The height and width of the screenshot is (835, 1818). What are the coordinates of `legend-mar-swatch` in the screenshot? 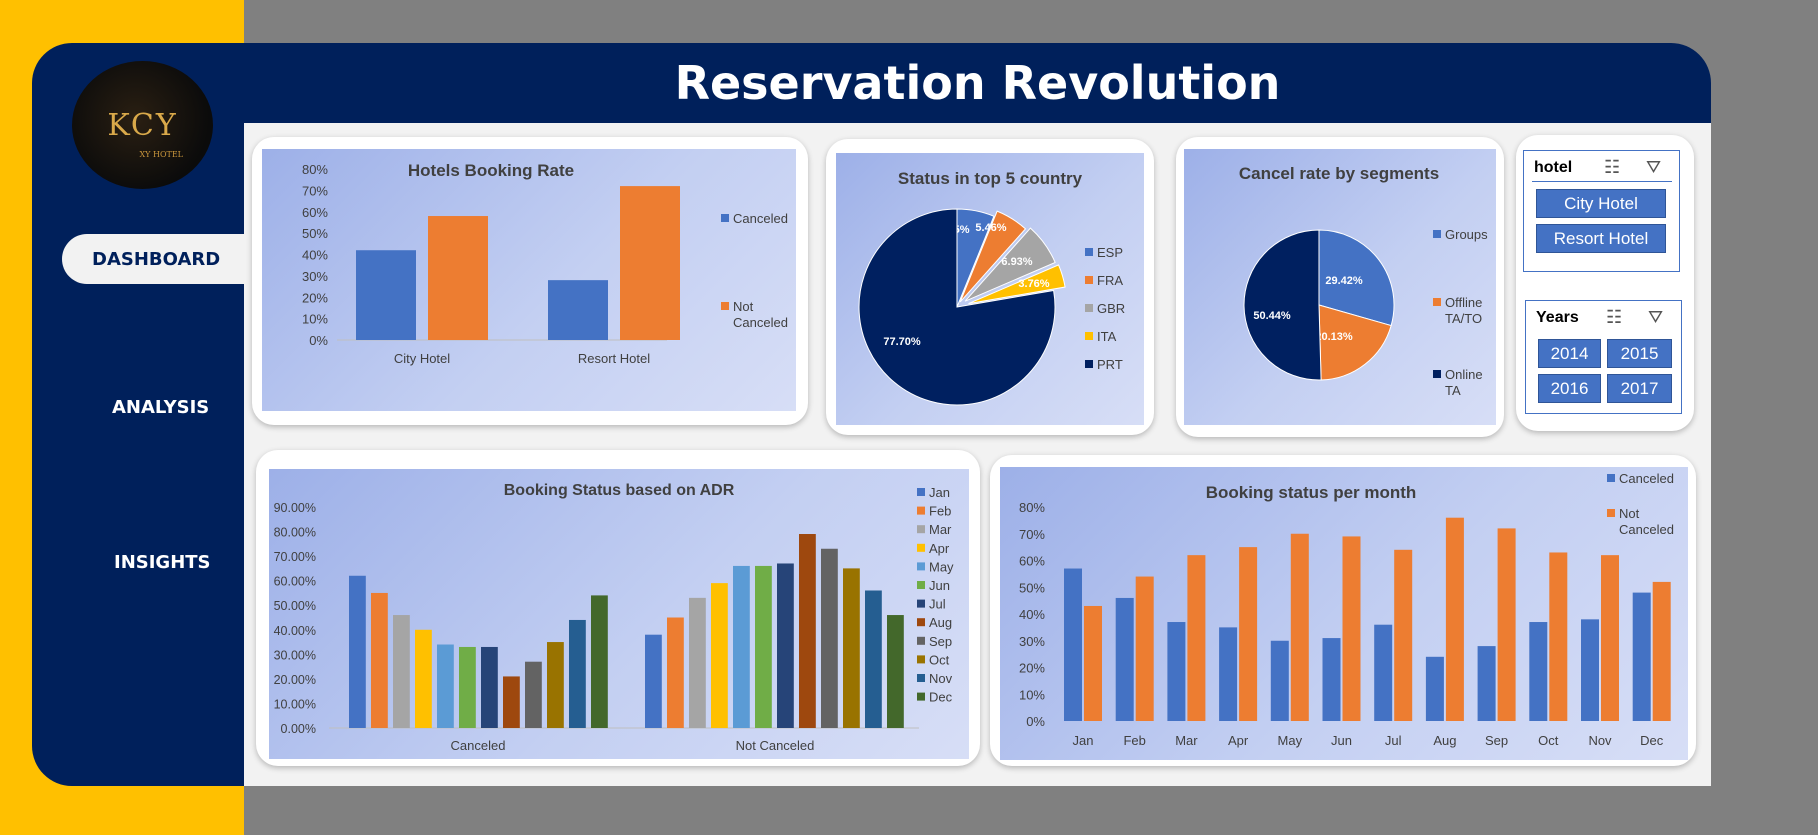 It's located at (921, 529).